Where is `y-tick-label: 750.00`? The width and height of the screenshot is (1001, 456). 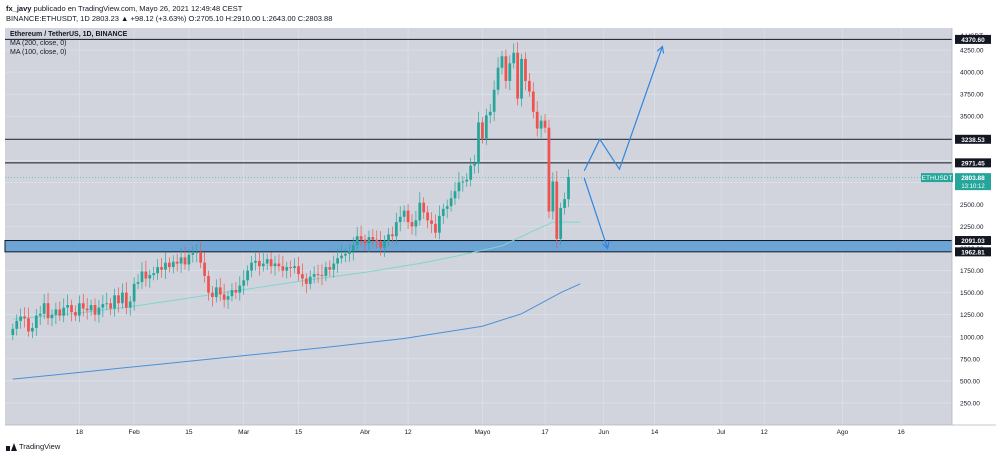 y-tick-label: 750.00 is located at coordinates (970, 359).